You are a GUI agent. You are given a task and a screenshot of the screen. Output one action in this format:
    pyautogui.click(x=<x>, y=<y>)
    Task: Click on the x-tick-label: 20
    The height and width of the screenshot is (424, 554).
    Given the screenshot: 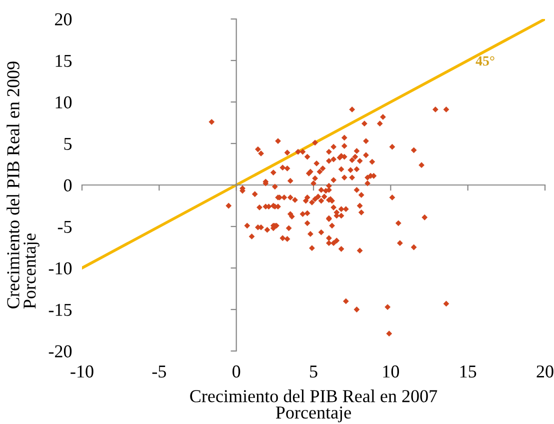 What is the action you would take?
    pyautogui.click(x=545, y=371)
    